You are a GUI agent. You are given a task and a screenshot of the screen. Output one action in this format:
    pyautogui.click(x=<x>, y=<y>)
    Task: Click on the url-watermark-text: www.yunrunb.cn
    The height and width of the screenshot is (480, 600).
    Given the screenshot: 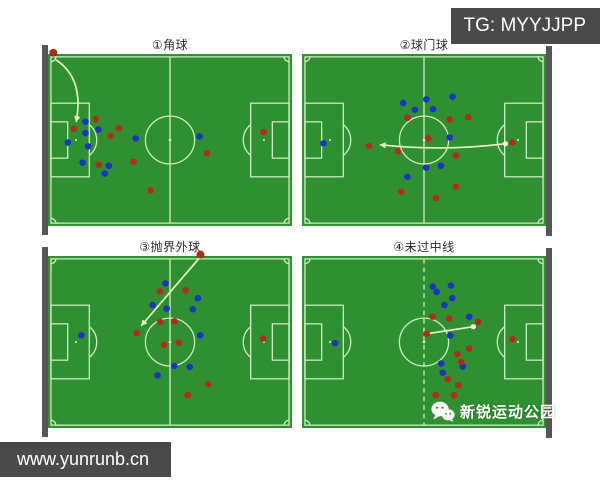 What is the action you would take?
    pyautogui.click(x=83, y=459)
    